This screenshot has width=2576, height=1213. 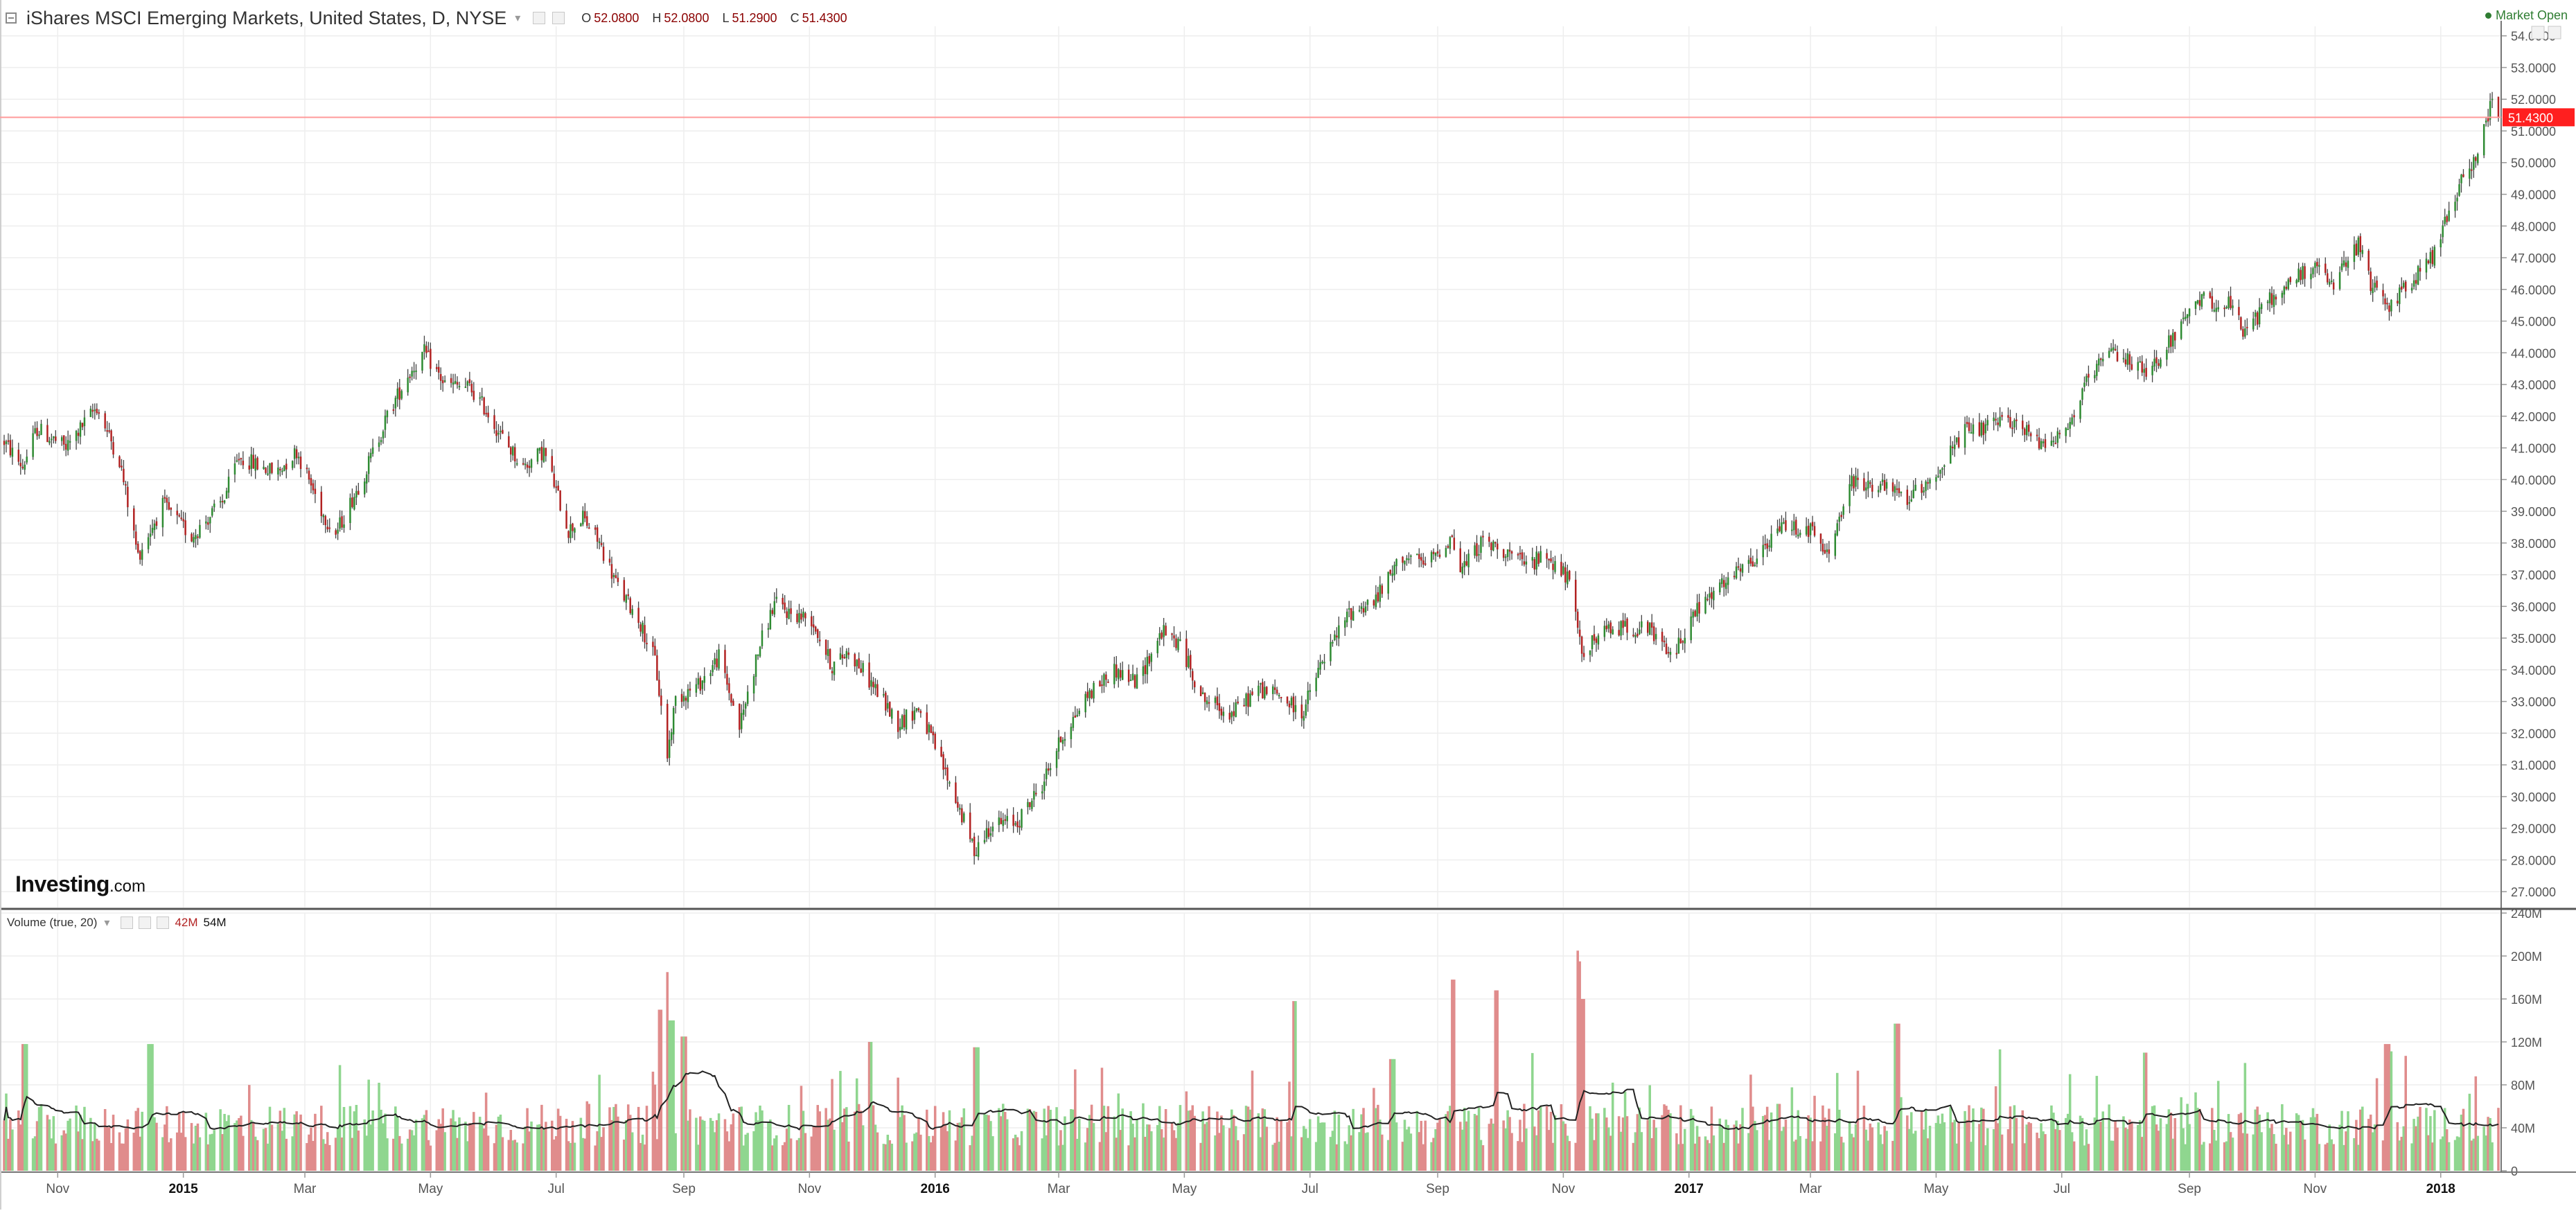 What do you see at coordinates (11, 18) in the screenshot?
I see `collapse-icon` at bounding box center [11, 18].